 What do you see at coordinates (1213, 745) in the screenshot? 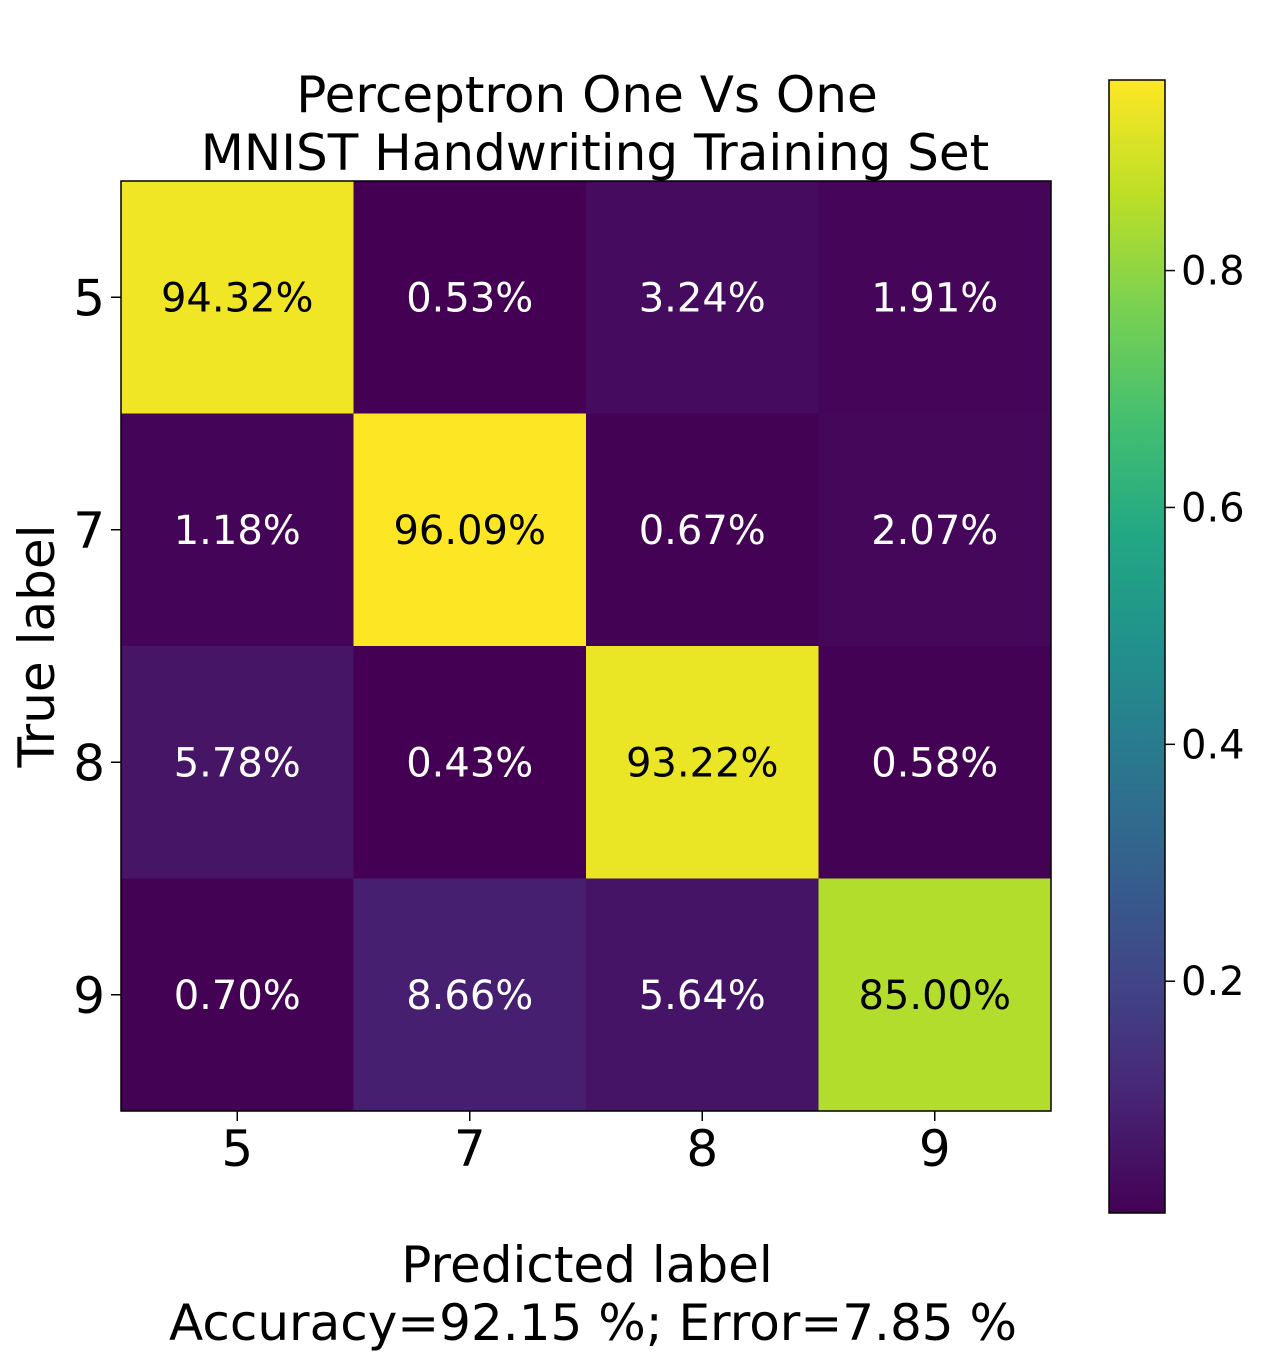
I see `colorbar-tick-label: 0.4` at bounding box center [1213, 745].